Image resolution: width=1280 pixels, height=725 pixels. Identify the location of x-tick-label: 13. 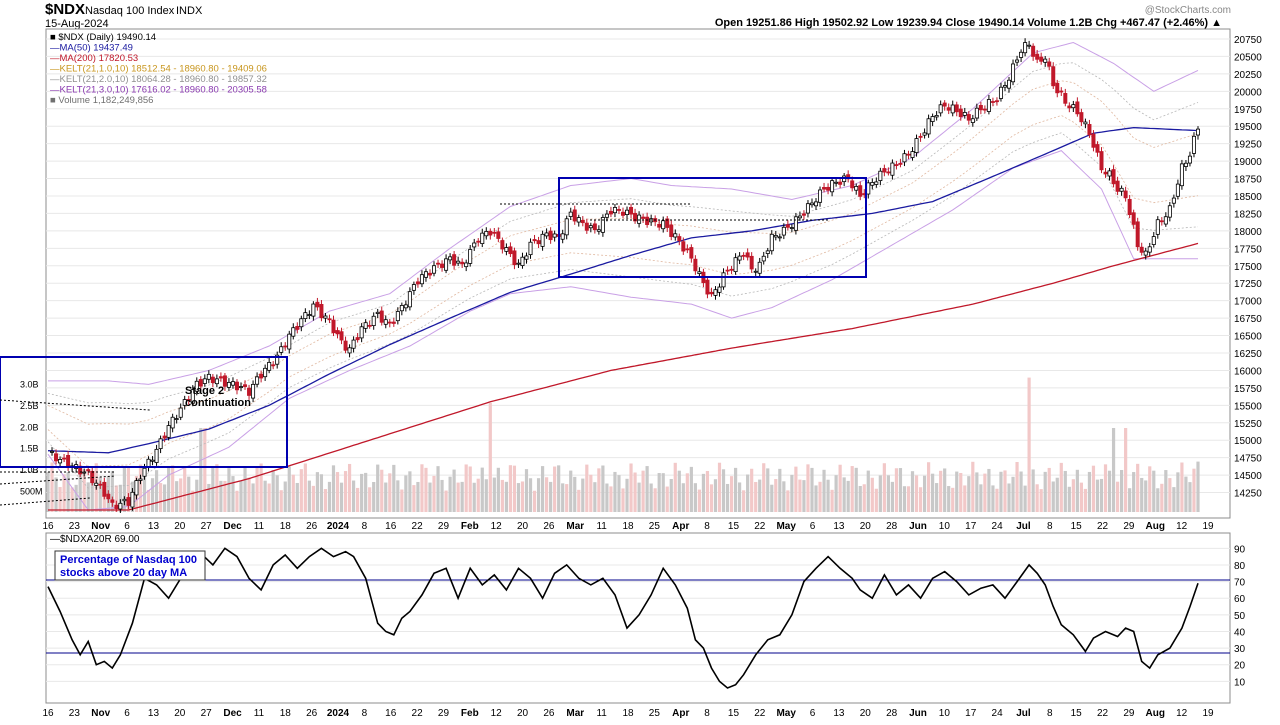
(839, 713).